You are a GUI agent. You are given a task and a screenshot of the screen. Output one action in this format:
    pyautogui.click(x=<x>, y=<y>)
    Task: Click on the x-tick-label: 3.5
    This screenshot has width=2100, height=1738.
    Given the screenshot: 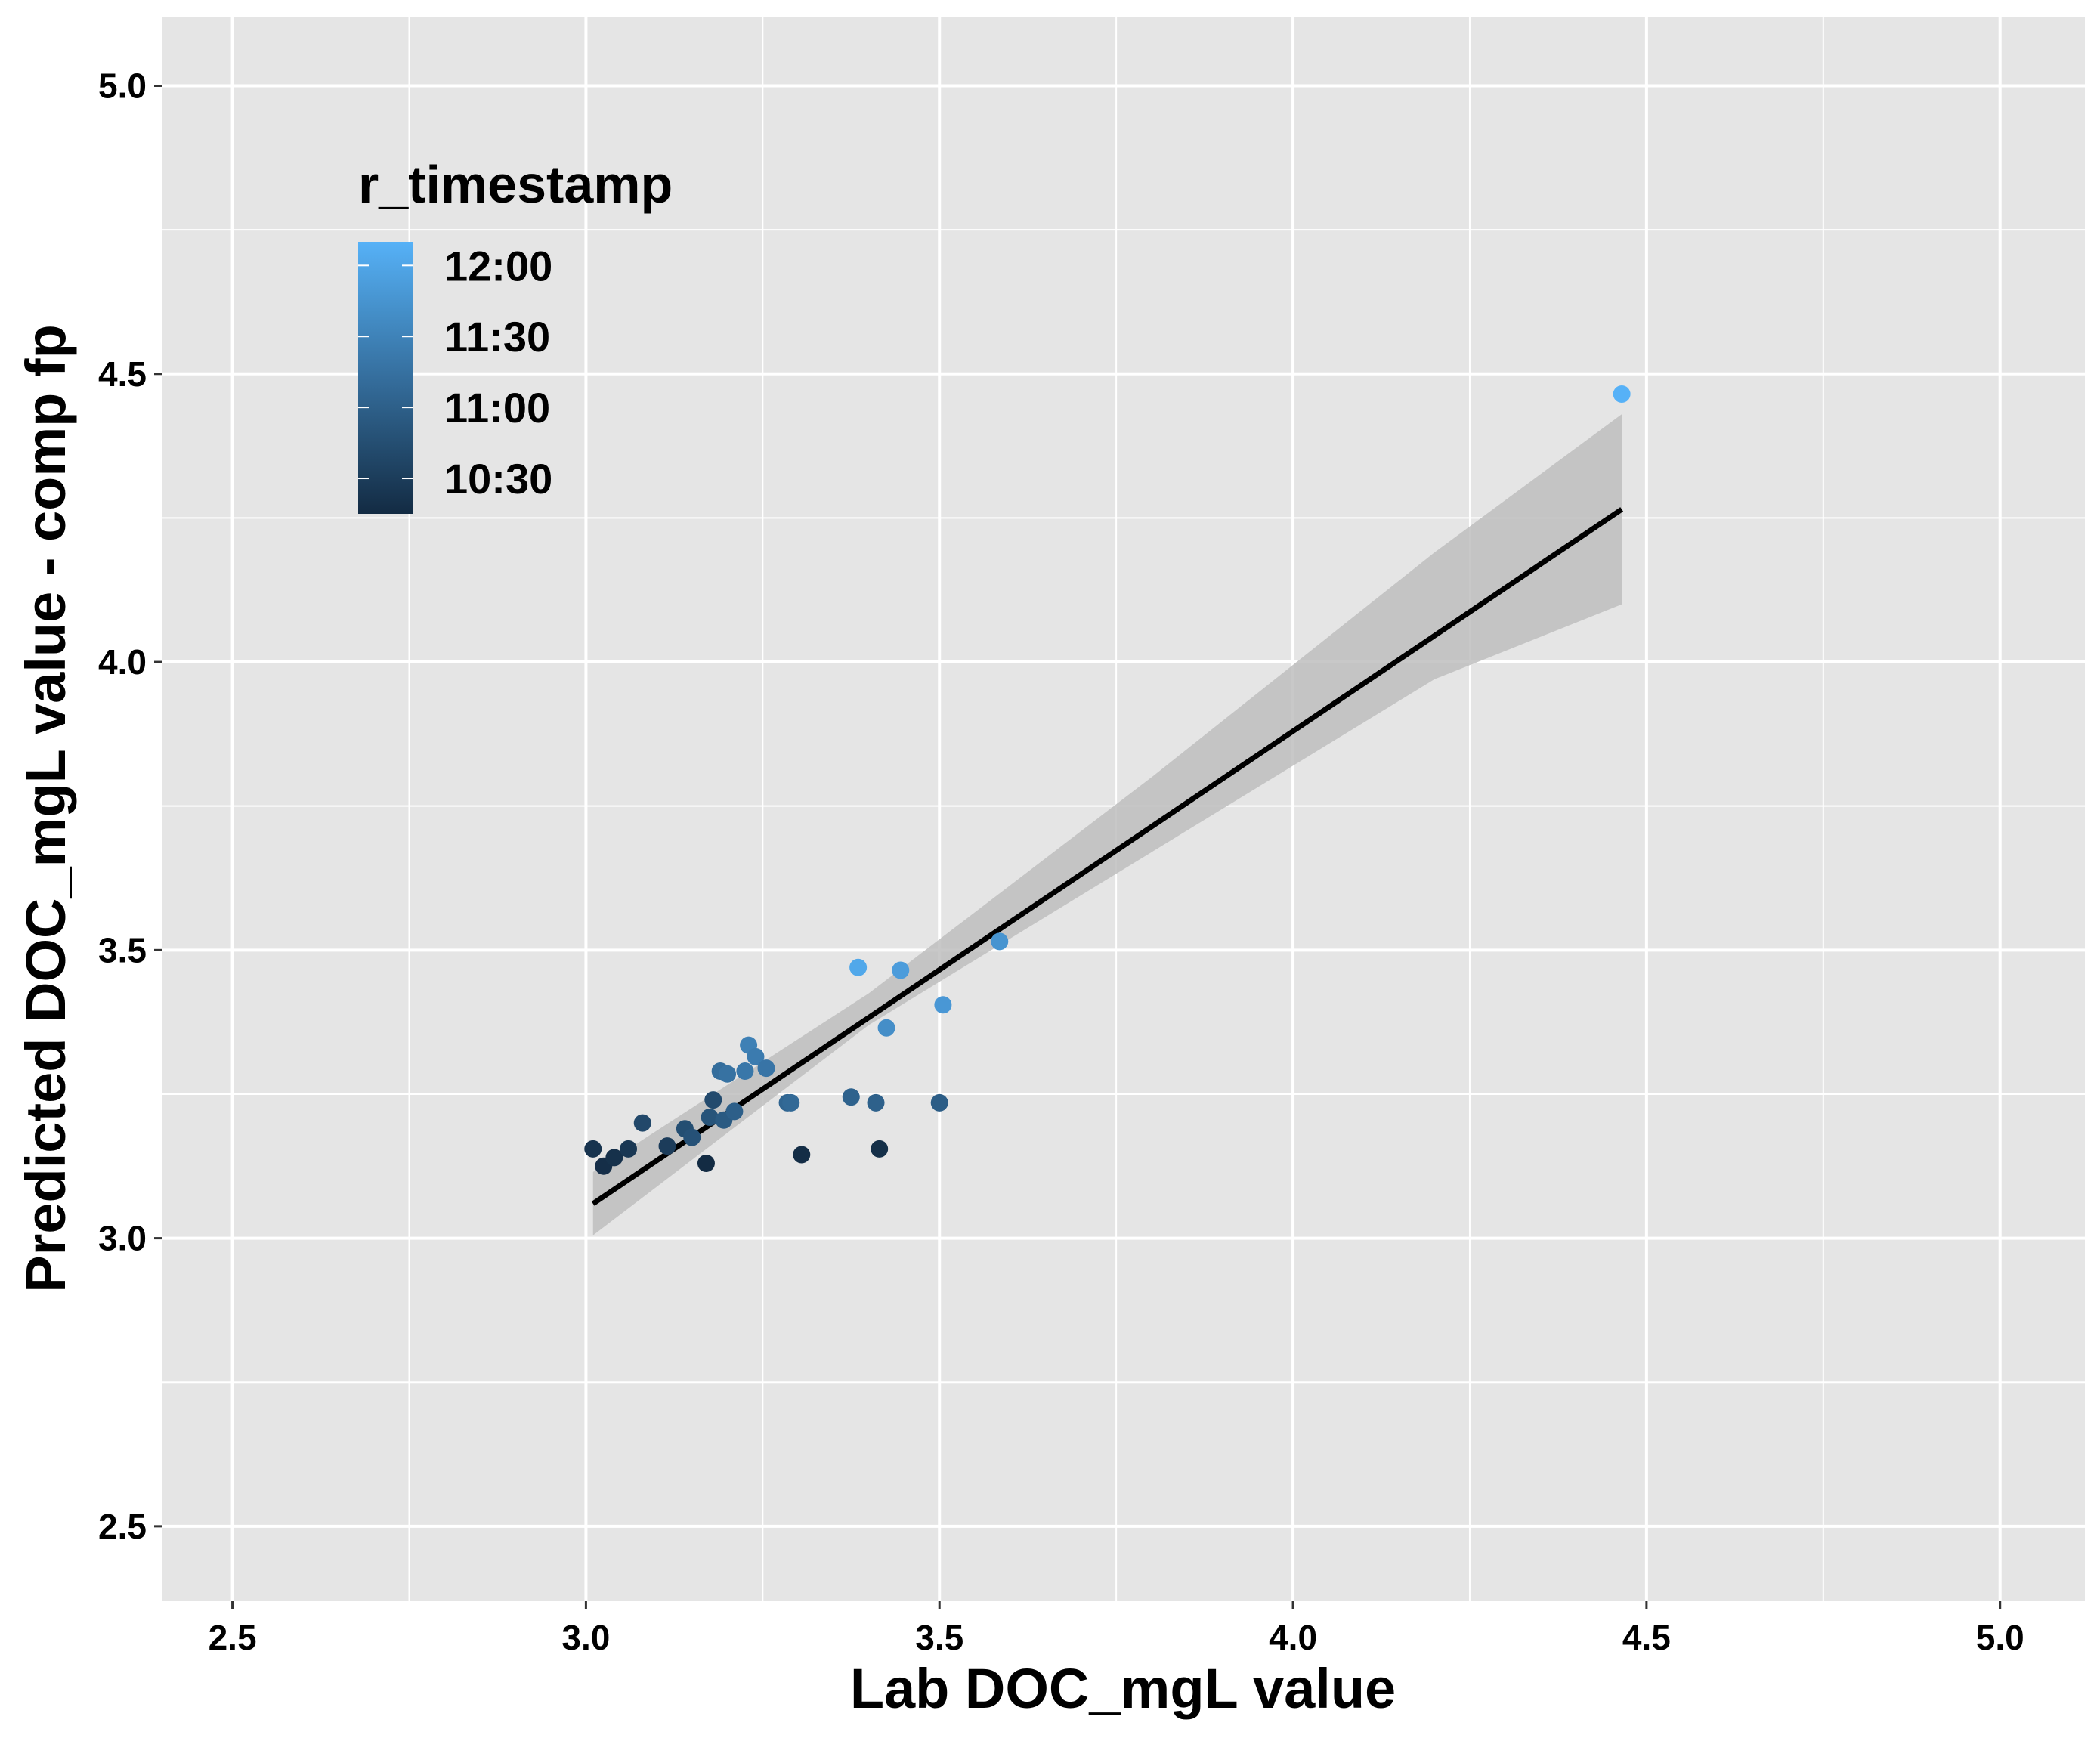 What is the action you would take?
    pyautogui.click(x=939, y=1638)
    